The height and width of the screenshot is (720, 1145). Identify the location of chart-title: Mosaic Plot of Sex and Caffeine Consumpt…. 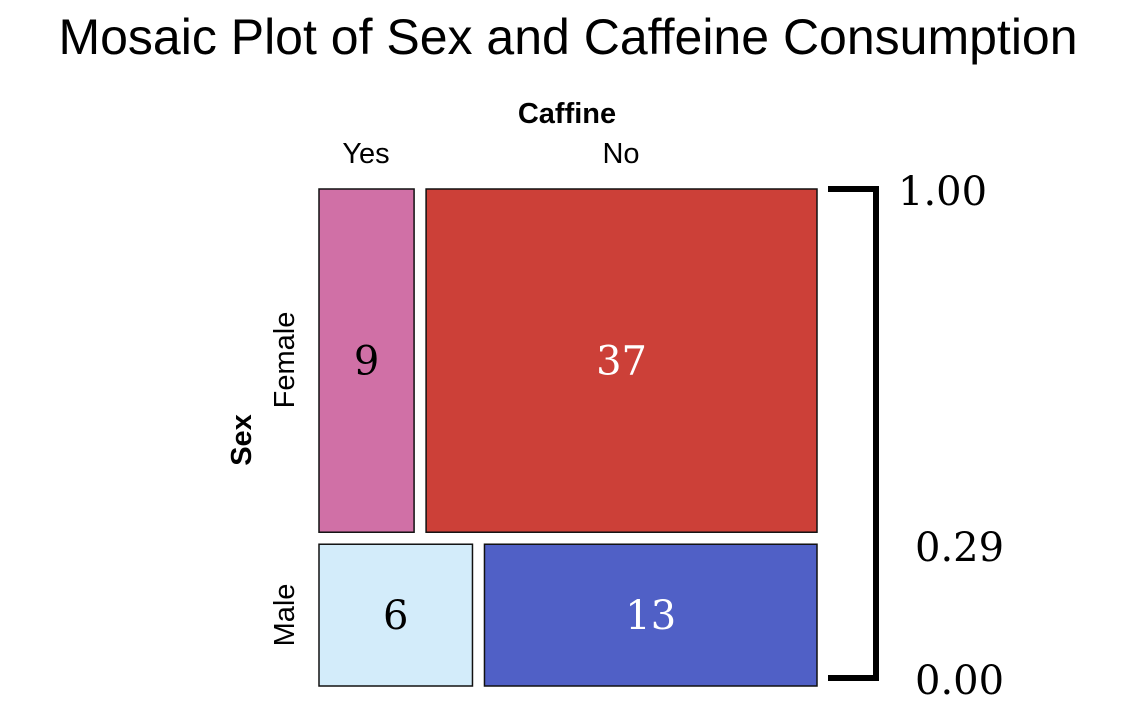
(567, 37).